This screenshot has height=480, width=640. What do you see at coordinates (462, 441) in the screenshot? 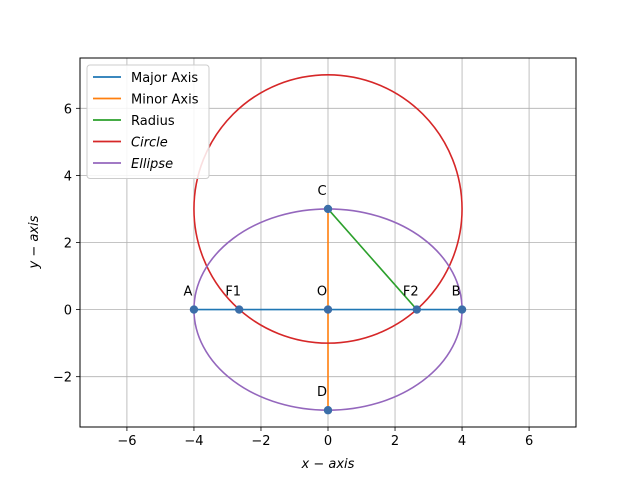
I see `x-tick-label: 4` at bounding box center [462, 441].